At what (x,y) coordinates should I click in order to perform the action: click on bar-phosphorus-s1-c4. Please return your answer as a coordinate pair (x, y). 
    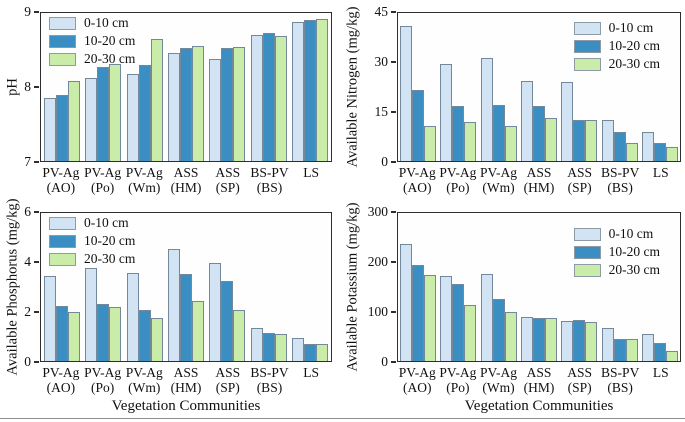
    Looking at the image, I should click on (173, 305).